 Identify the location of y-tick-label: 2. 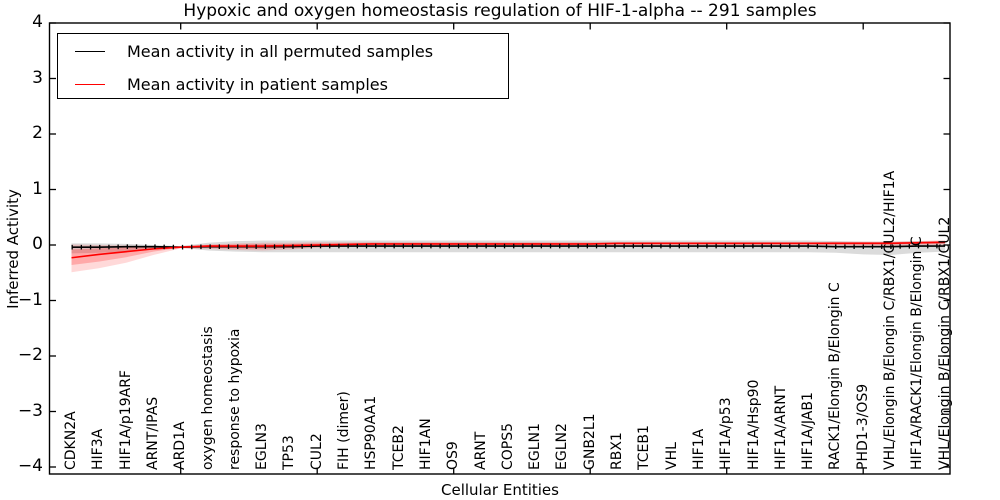
(37, 133).